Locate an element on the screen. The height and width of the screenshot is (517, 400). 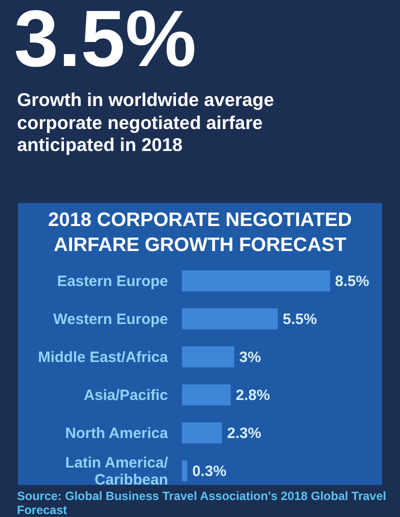
y-tick-label: Eastern Europe is located at coordinates (112, 281).